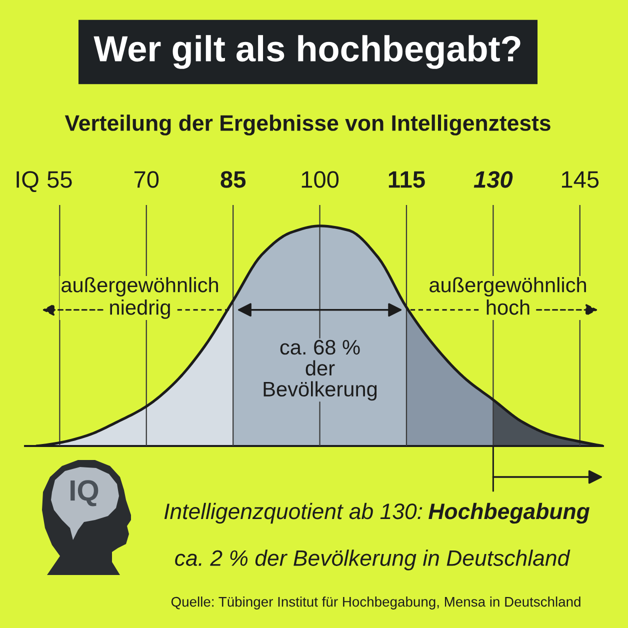  Describe the element at coordinates (293, 513) in the screenshot. I see `text: Intelligenzquotient ab 130:` at that location.